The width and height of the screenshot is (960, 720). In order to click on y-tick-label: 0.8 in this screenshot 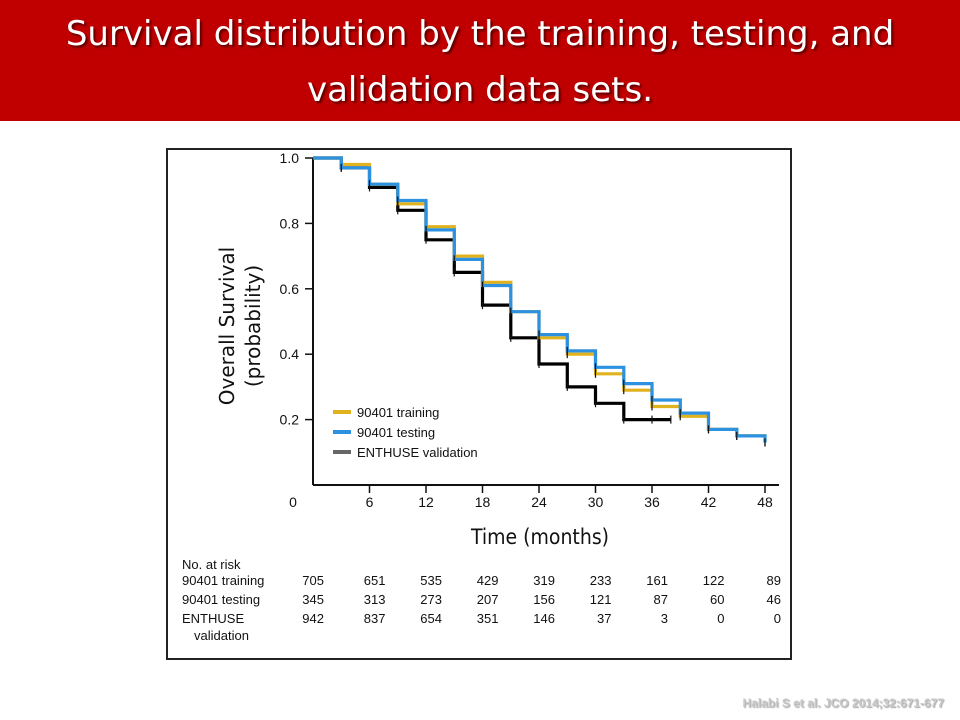, I will do `click(290, 223)`.